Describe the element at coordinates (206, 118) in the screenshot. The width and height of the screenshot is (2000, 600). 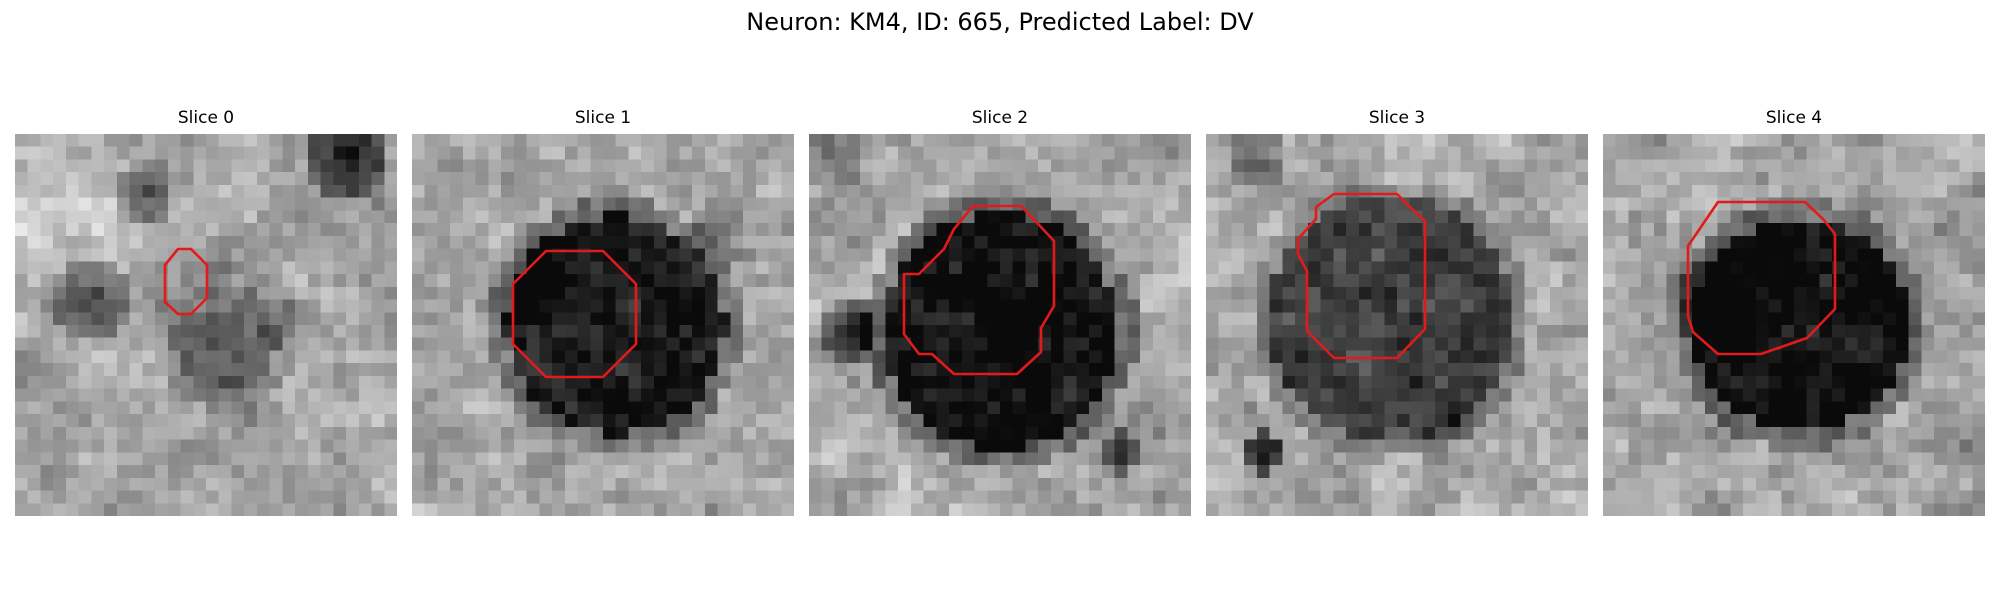
I see `slice-title: Slice 0` at that location.